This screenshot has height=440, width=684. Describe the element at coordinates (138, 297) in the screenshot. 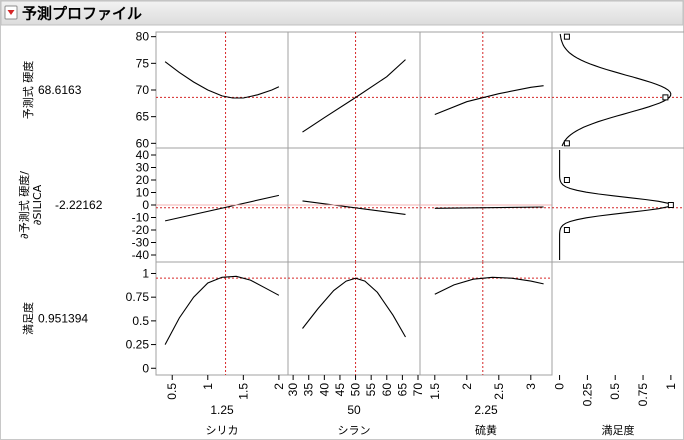

I see `y-tick-label: 0.75` at that location.